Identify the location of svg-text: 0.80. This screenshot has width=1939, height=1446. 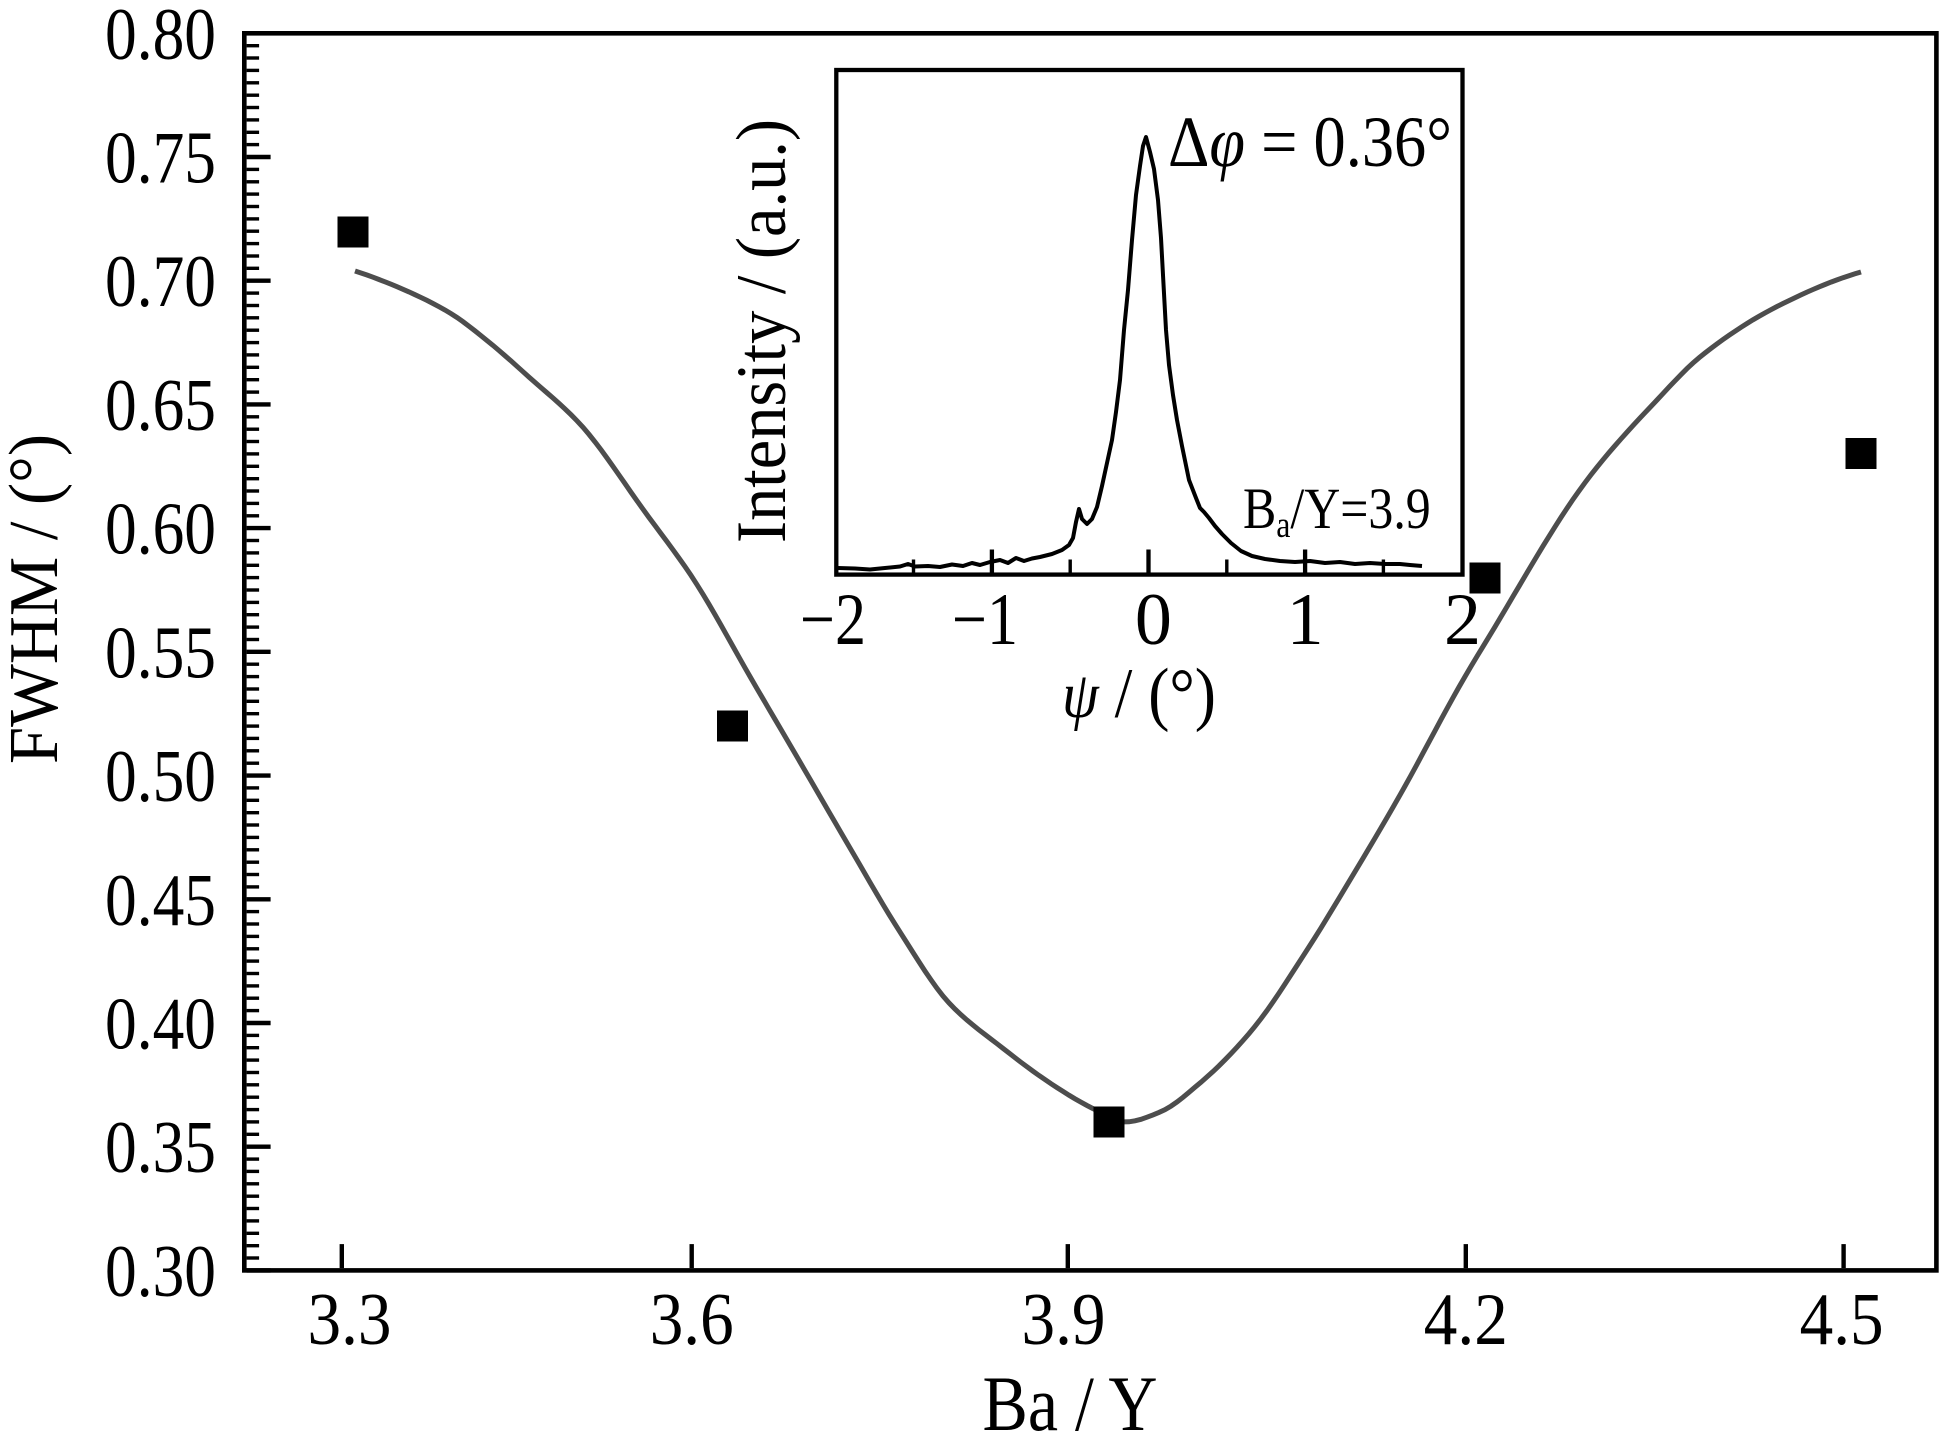
(160, 38).